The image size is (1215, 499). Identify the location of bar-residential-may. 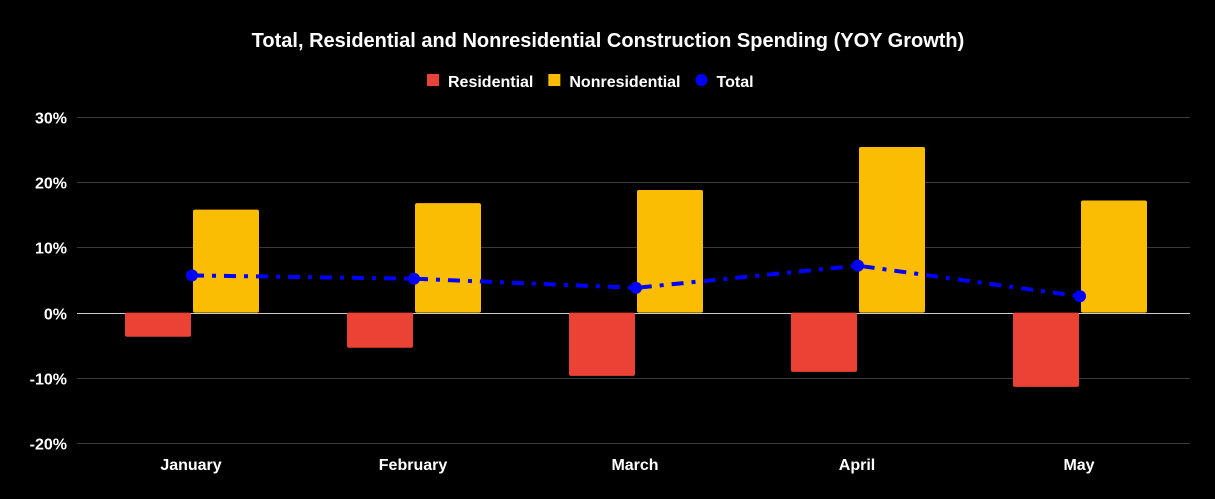
(1046, 349).